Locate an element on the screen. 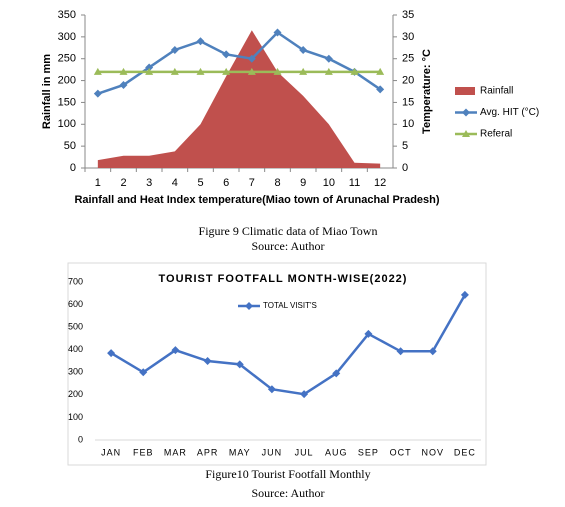 The width and height of the screenshot is (565, 507). x-tick-label: JAN is located at coordinates (111, 452).